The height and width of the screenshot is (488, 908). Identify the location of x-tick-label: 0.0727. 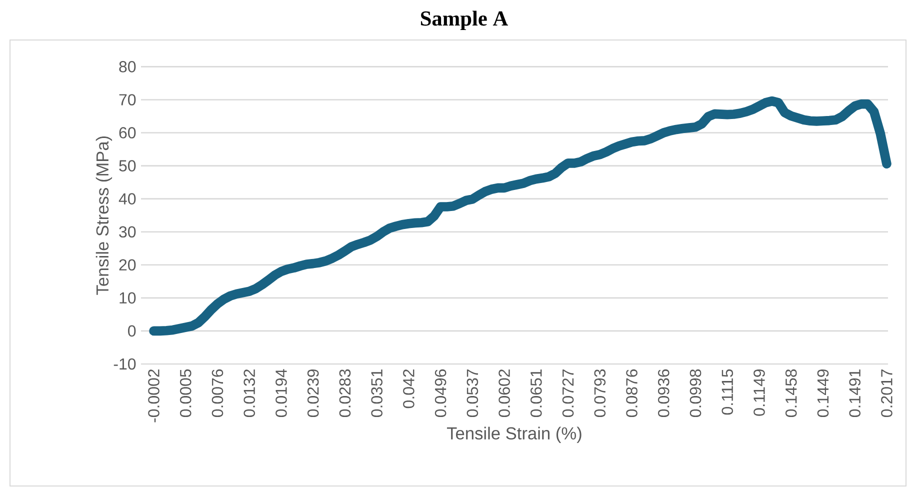
(568, 394).